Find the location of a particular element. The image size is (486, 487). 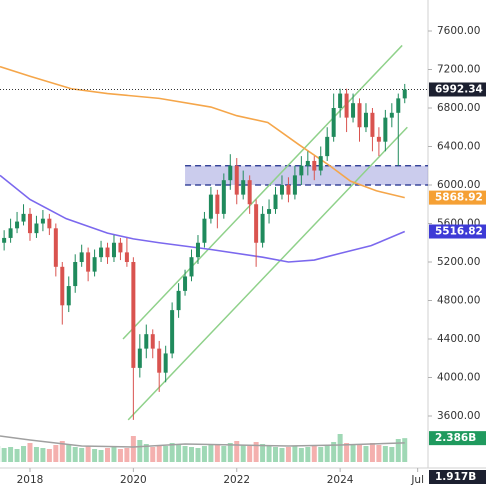

y-tick-label: 4400.00 is located at coordinates (458, 339).